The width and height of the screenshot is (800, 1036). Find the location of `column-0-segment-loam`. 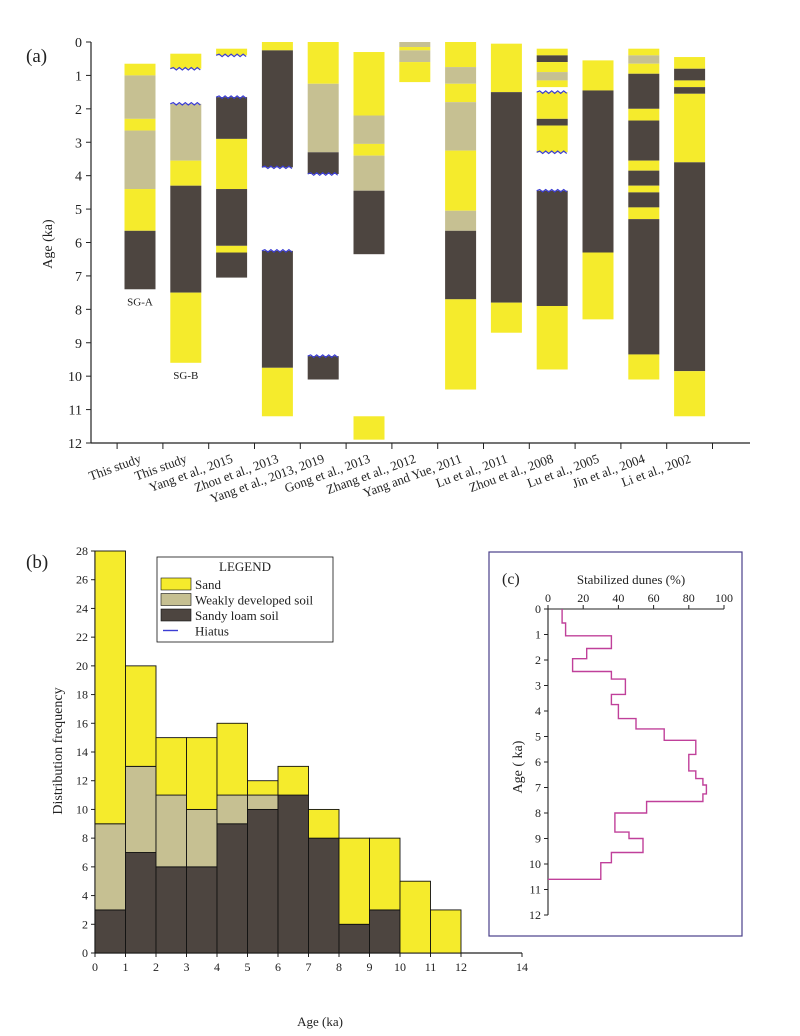

column-0-segment-loam is located at coordinates (140, 260).